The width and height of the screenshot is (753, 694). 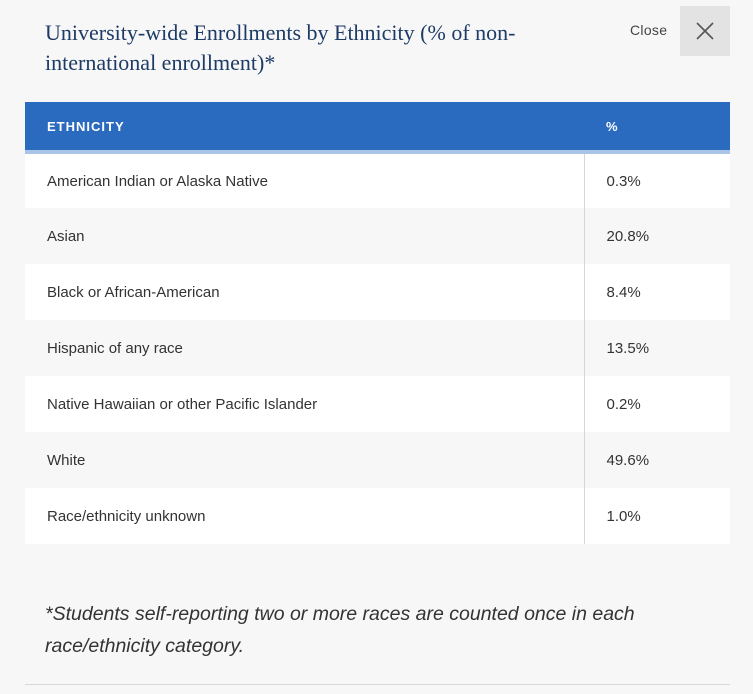 I want to click on table-header-row: ETHNICITY %, so click(x=377, y=128).